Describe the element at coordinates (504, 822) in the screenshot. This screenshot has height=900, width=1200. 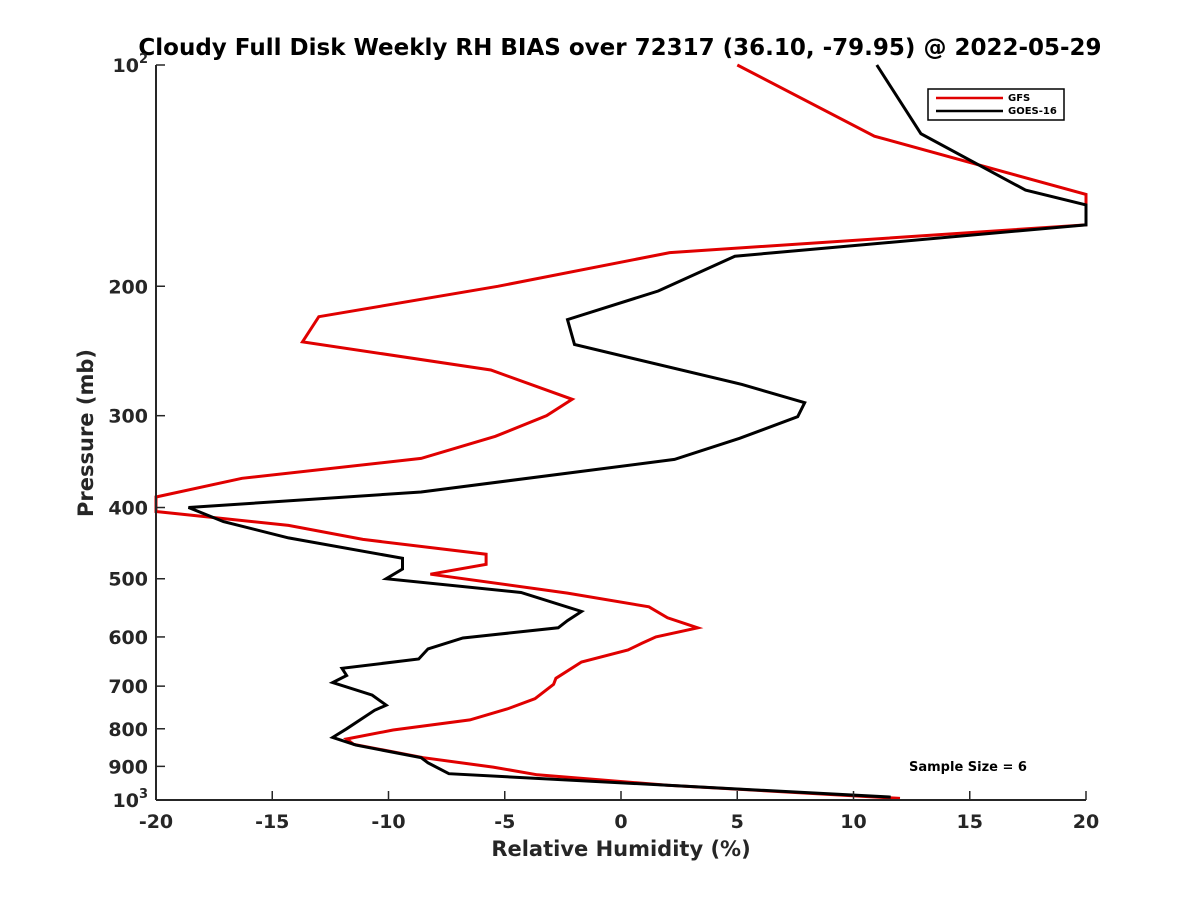
I see `x-tick-label: -5` at that location.